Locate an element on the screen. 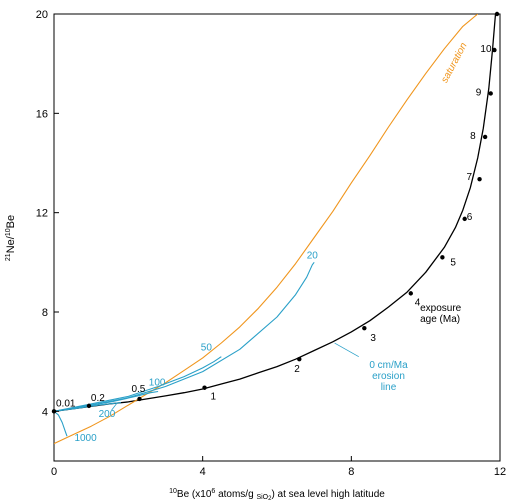 The height and width of the screenshot is (504, 507). erosion-rate-label: 100 is located at coordinates (157, 382).